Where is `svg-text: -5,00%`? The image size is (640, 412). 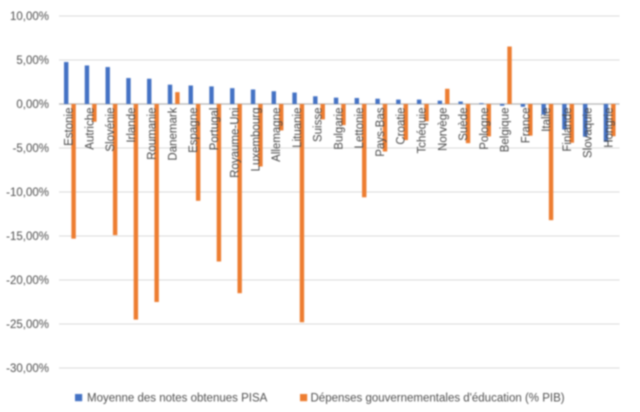
svg-text: -5,00% is located at coordinates (31, 149).